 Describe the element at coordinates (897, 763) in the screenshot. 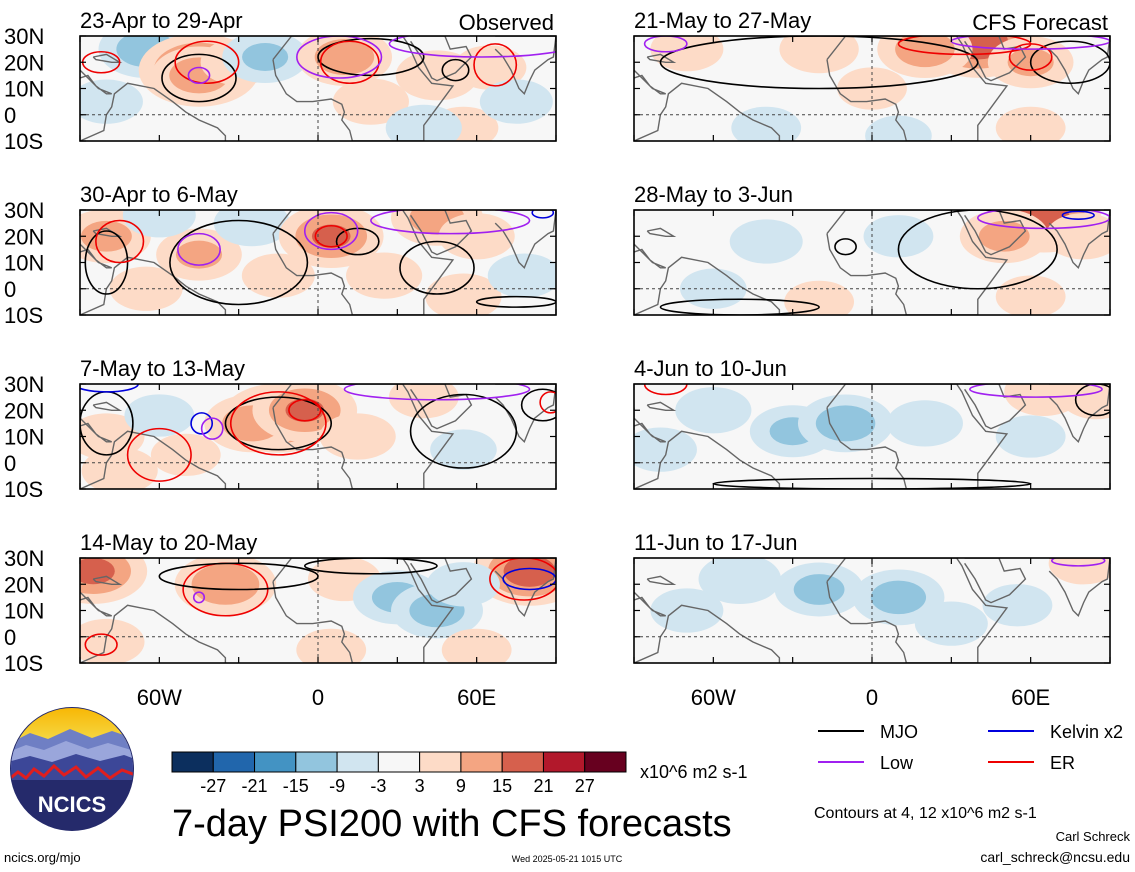

I see `legend-label: Low` at that location.